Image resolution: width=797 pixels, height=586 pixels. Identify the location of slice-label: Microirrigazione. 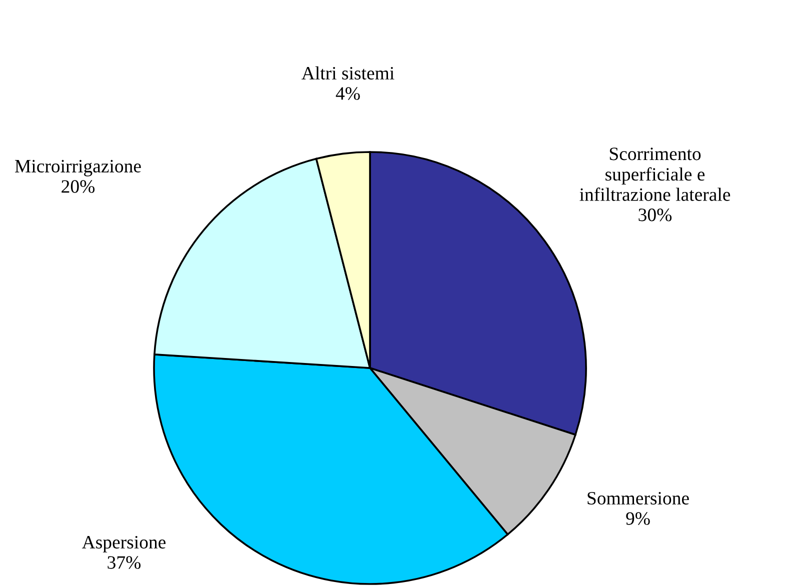
(78, 168).